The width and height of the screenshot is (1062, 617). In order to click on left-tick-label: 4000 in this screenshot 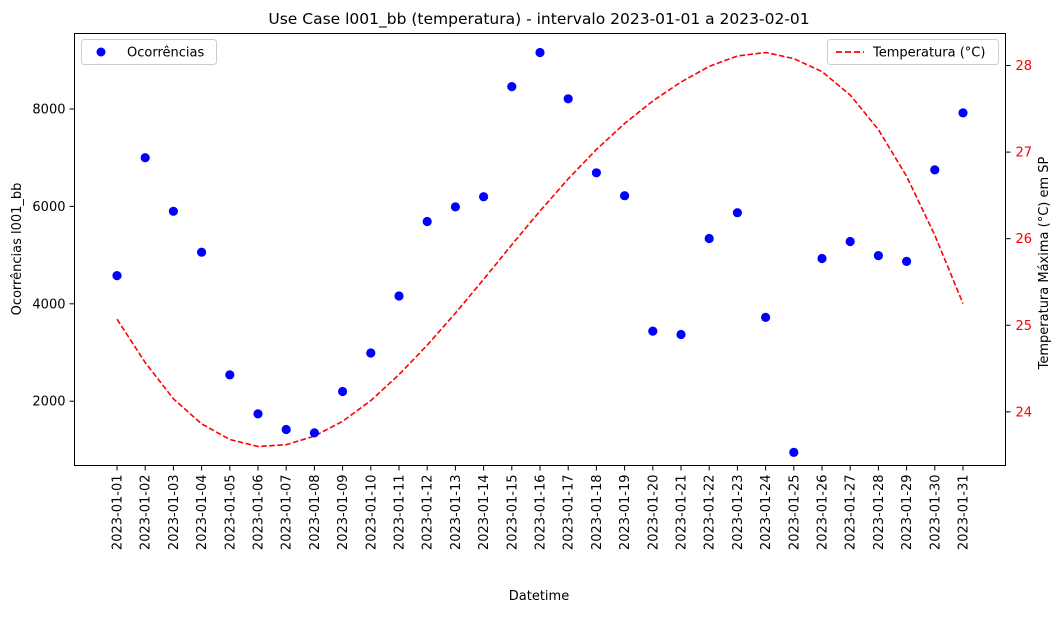, I will do `click(48, 304)`.